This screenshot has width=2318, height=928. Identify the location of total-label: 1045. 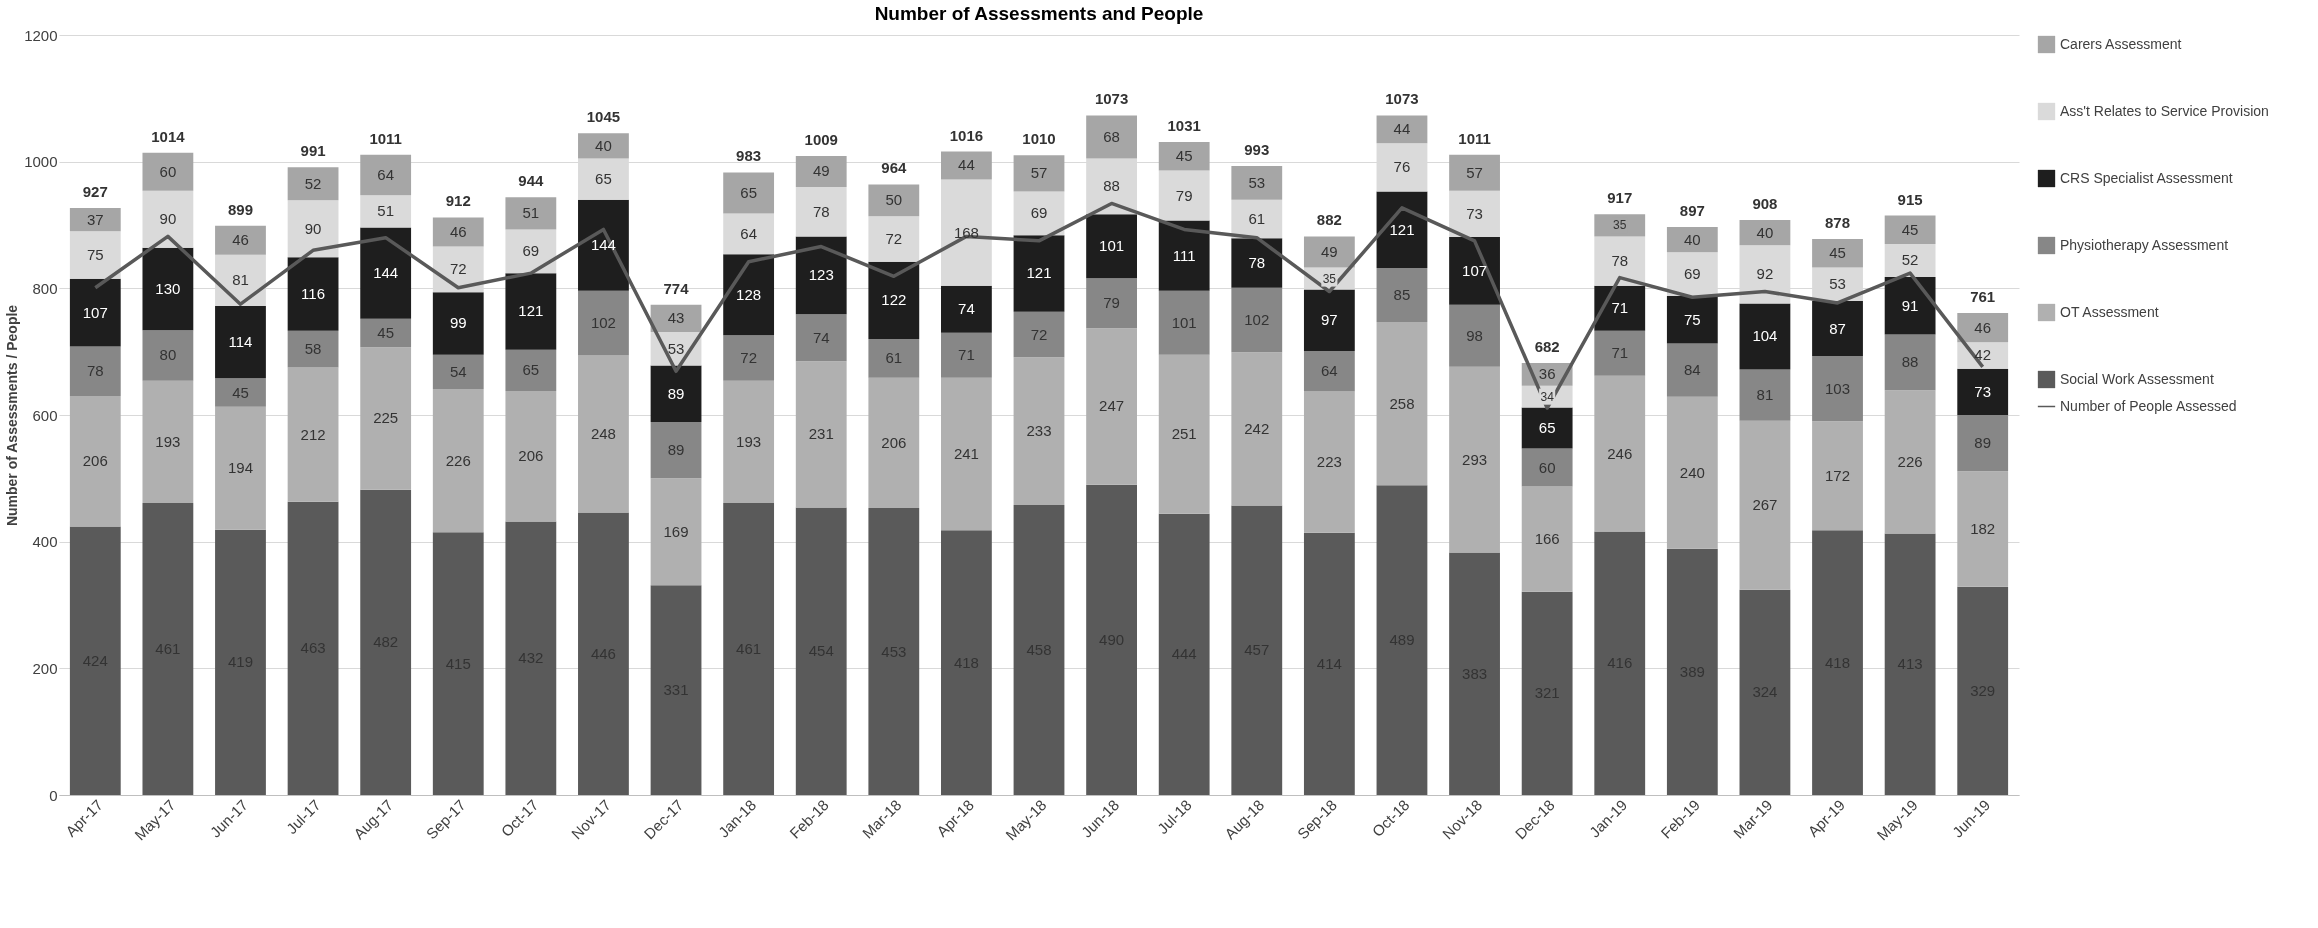
(603, 117).